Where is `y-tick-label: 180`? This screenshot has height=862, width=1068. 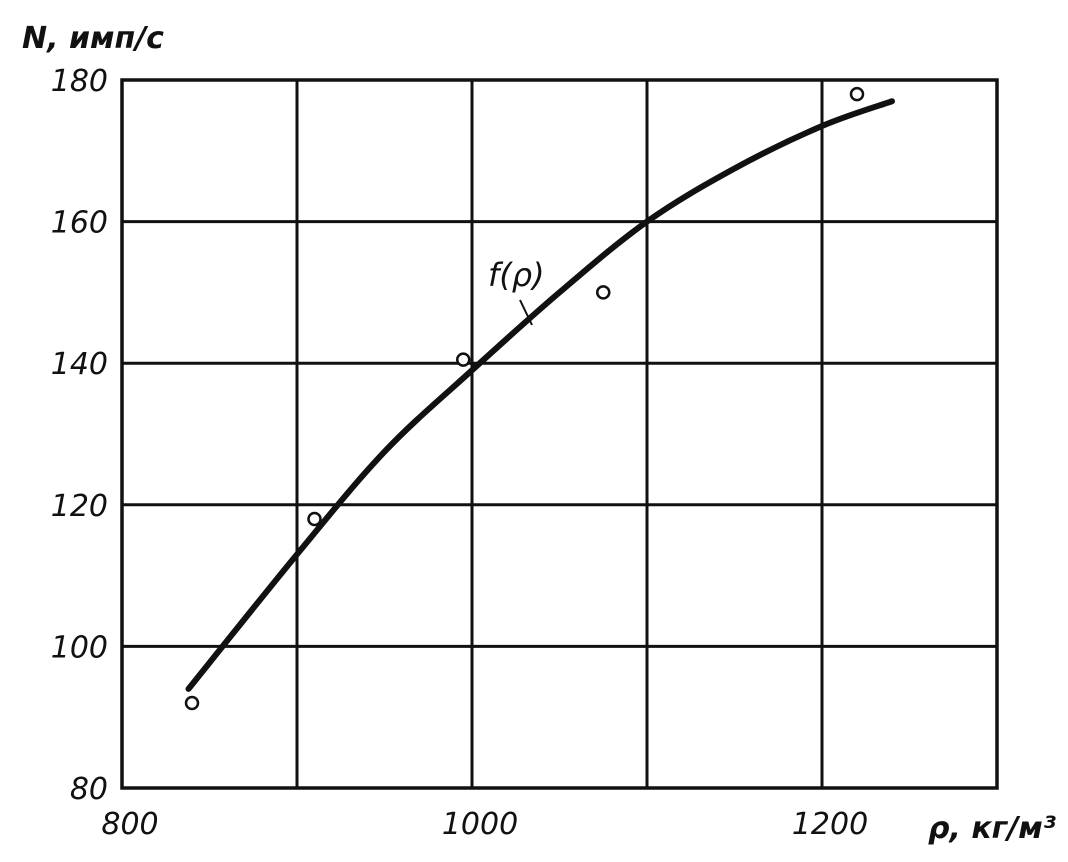
y-tick-label: 180 is located at coordinates (79, 81).